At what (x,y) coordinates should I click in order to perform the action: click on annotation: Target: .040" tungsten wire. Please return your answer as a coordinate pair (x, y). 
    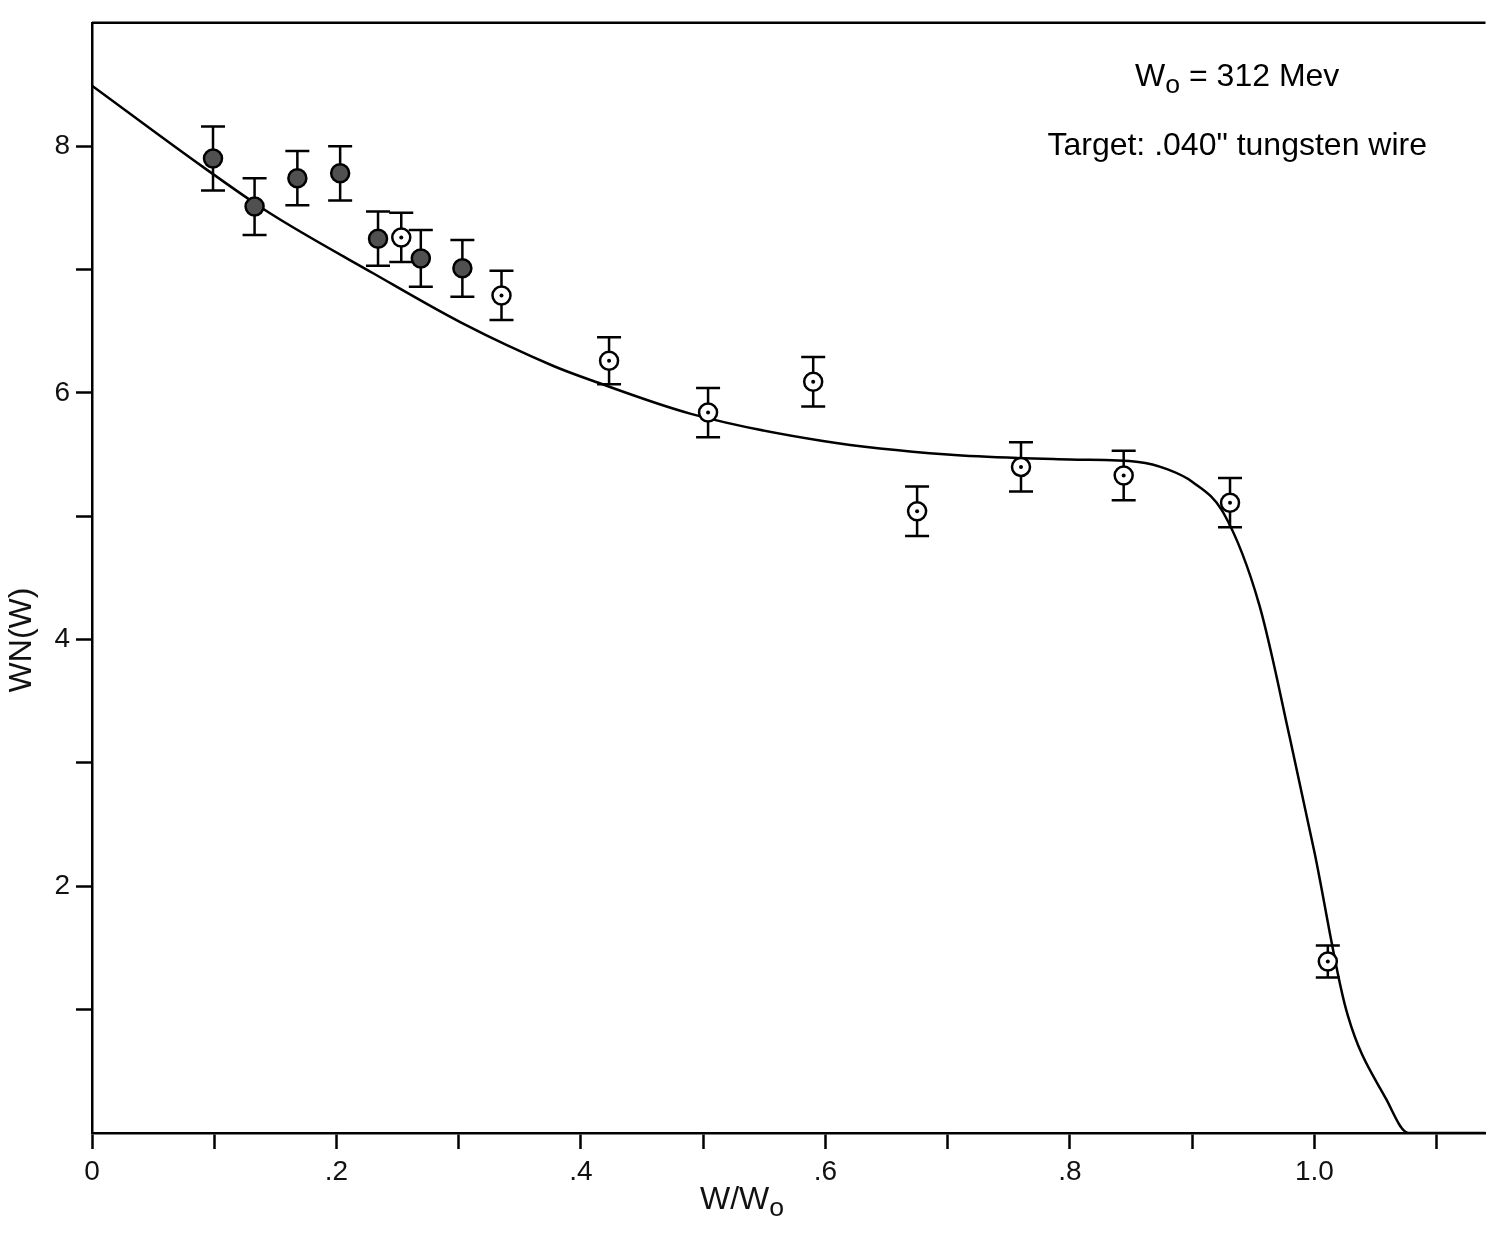
    Looking at the image, I should click on (1237, 145).